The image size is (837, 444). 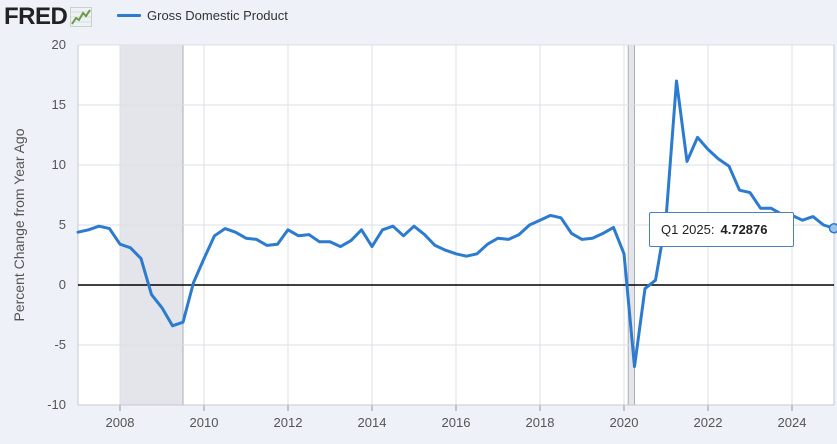 I want to click on chart-header: FRED Gross Domestic Product, so click(x=418, y=18).